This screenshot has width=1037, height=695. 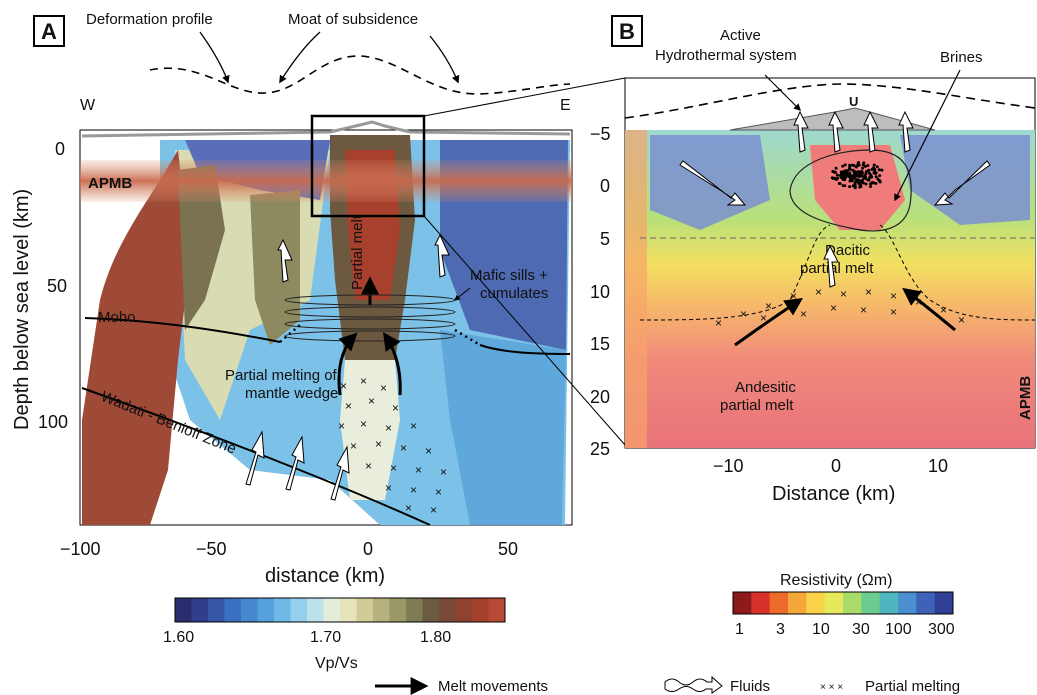 I want to click on andesitic-label-2: partial melt, so click(x=757, y=405).